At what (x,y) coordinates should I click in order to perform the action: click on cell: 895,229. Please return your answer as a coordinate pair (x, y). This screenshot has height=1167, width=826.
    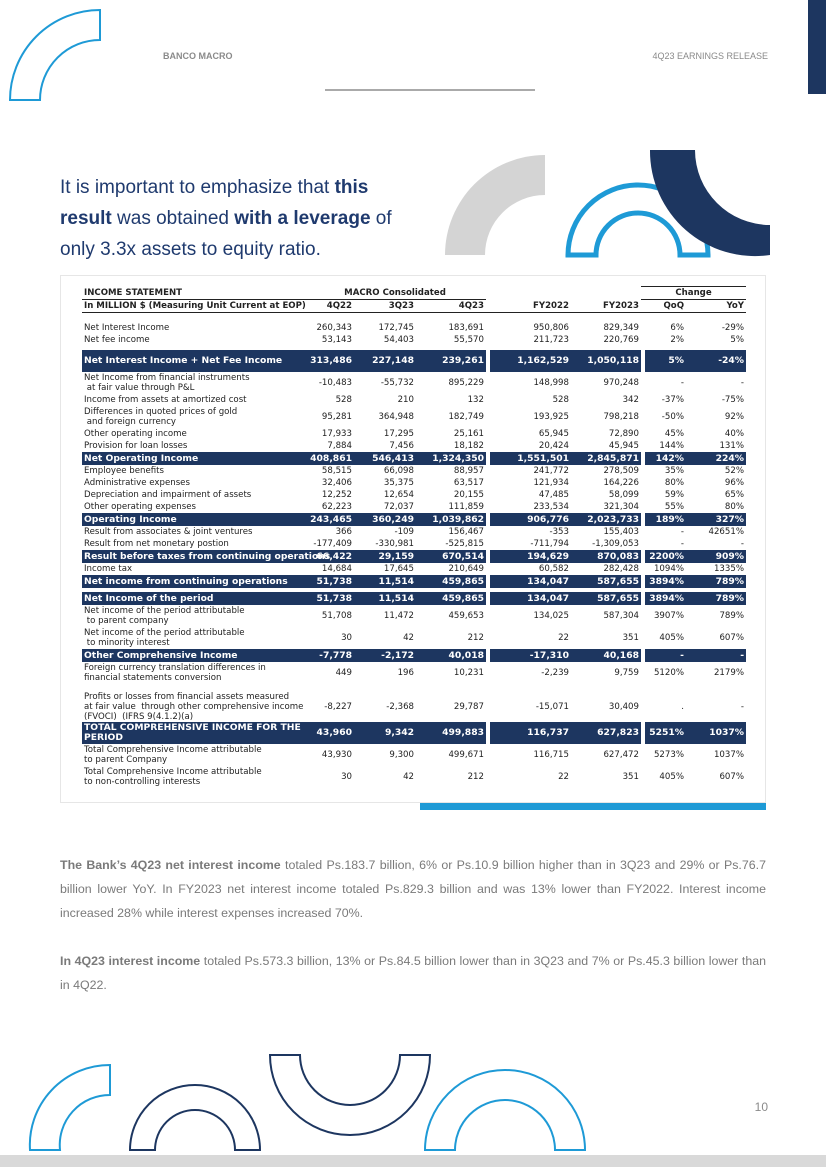
    Looking at the image, I should click on (466, 383).